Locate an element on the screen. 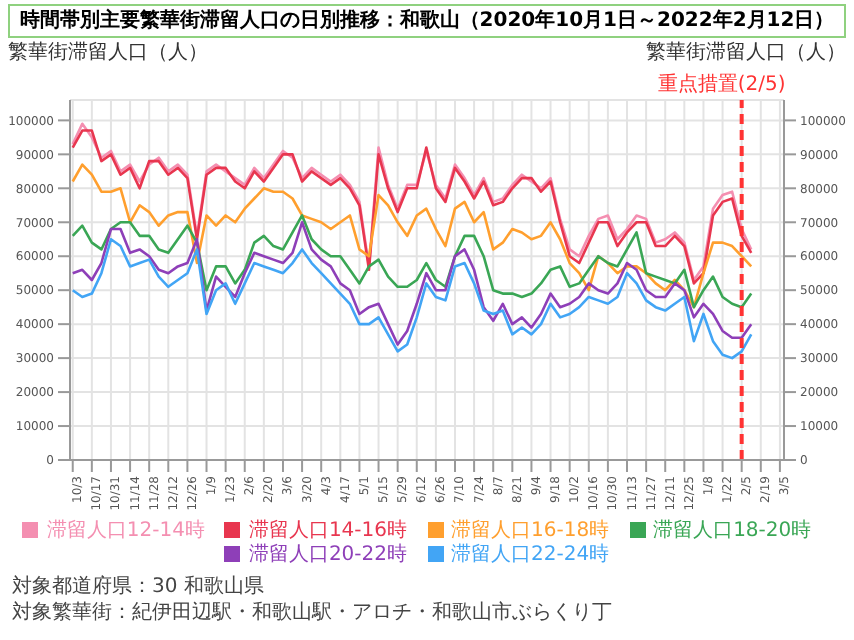 This screenshot has width=854, height=640. chart-title: 時間帯別主要繁華街滞留人口の日別推移：和歌山（2020年10月1日～2022年2月12日） is located at coordinates (427, 21).